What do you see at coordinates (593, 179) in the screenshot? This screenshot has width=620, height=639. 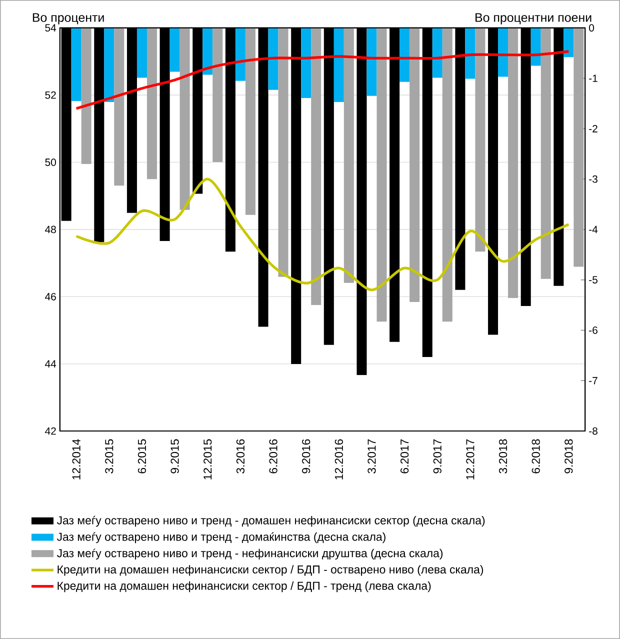 I see `y2-tick-label: -3` at bounding box center [593, 179].